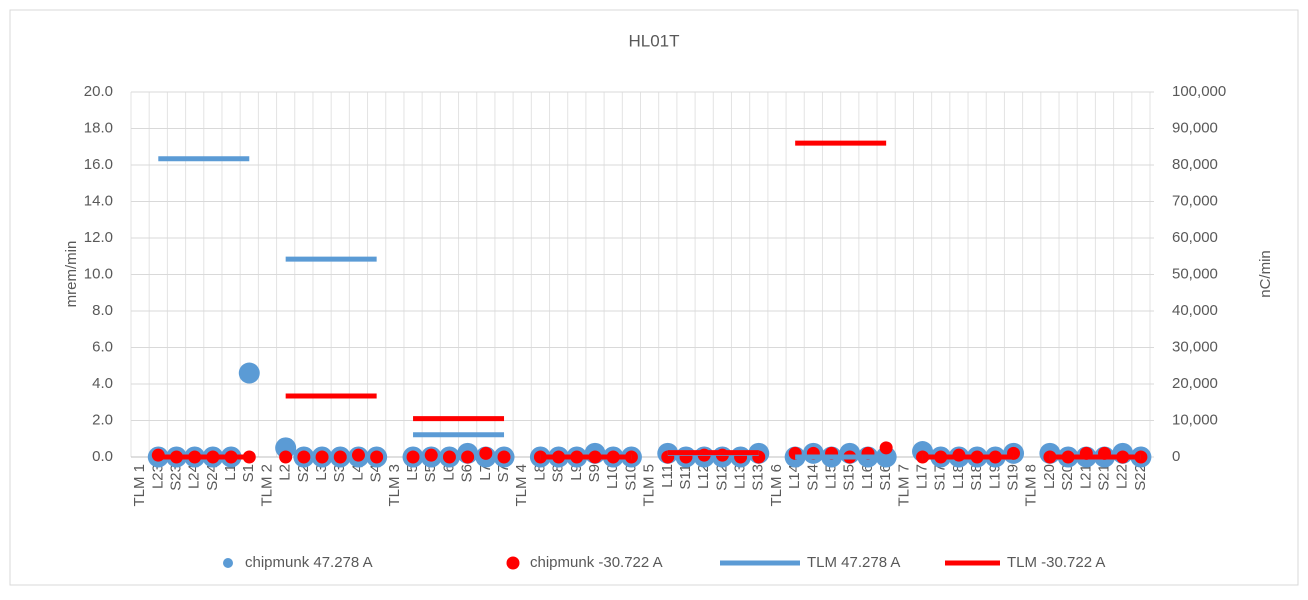 The height and width of the screenshot is (600, 1308). Describe the element at coordinates (212, 477) in the screenshot. I see `x-tick-label: S24` at that location.